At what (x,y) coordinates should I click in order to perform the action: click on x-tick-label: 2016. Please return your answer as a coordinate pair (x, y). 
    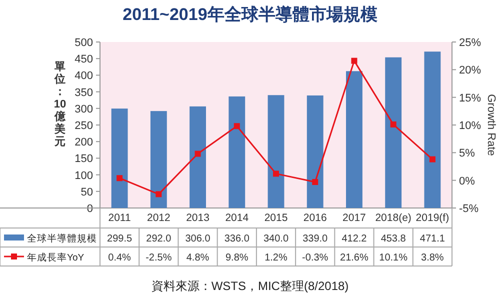
    Looking at the image, I should click on (315, 218).